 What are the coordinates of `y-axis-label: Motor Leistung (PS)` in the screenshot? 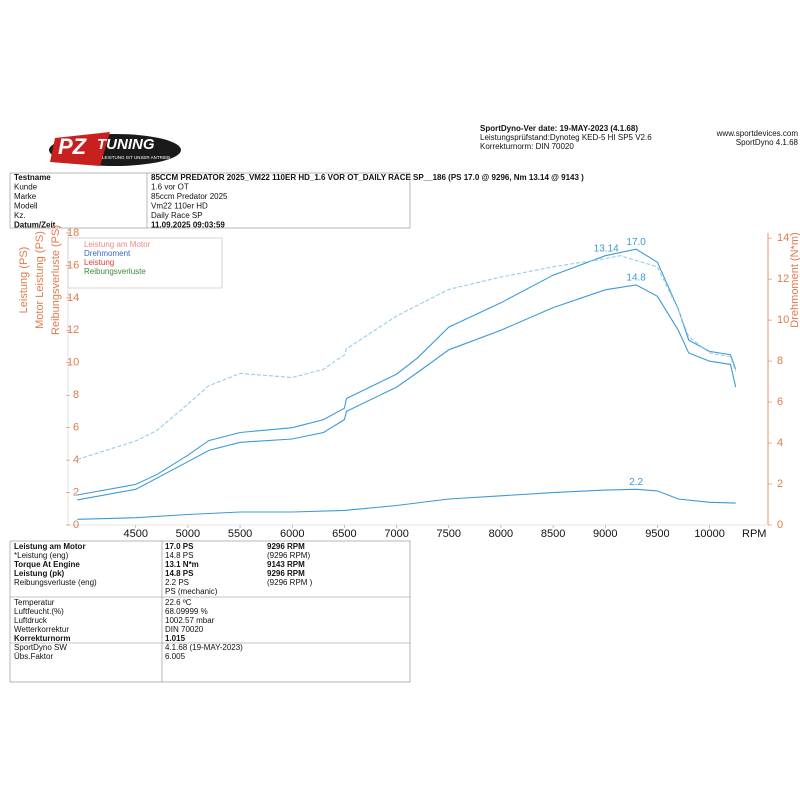 It's located at (40, 280).